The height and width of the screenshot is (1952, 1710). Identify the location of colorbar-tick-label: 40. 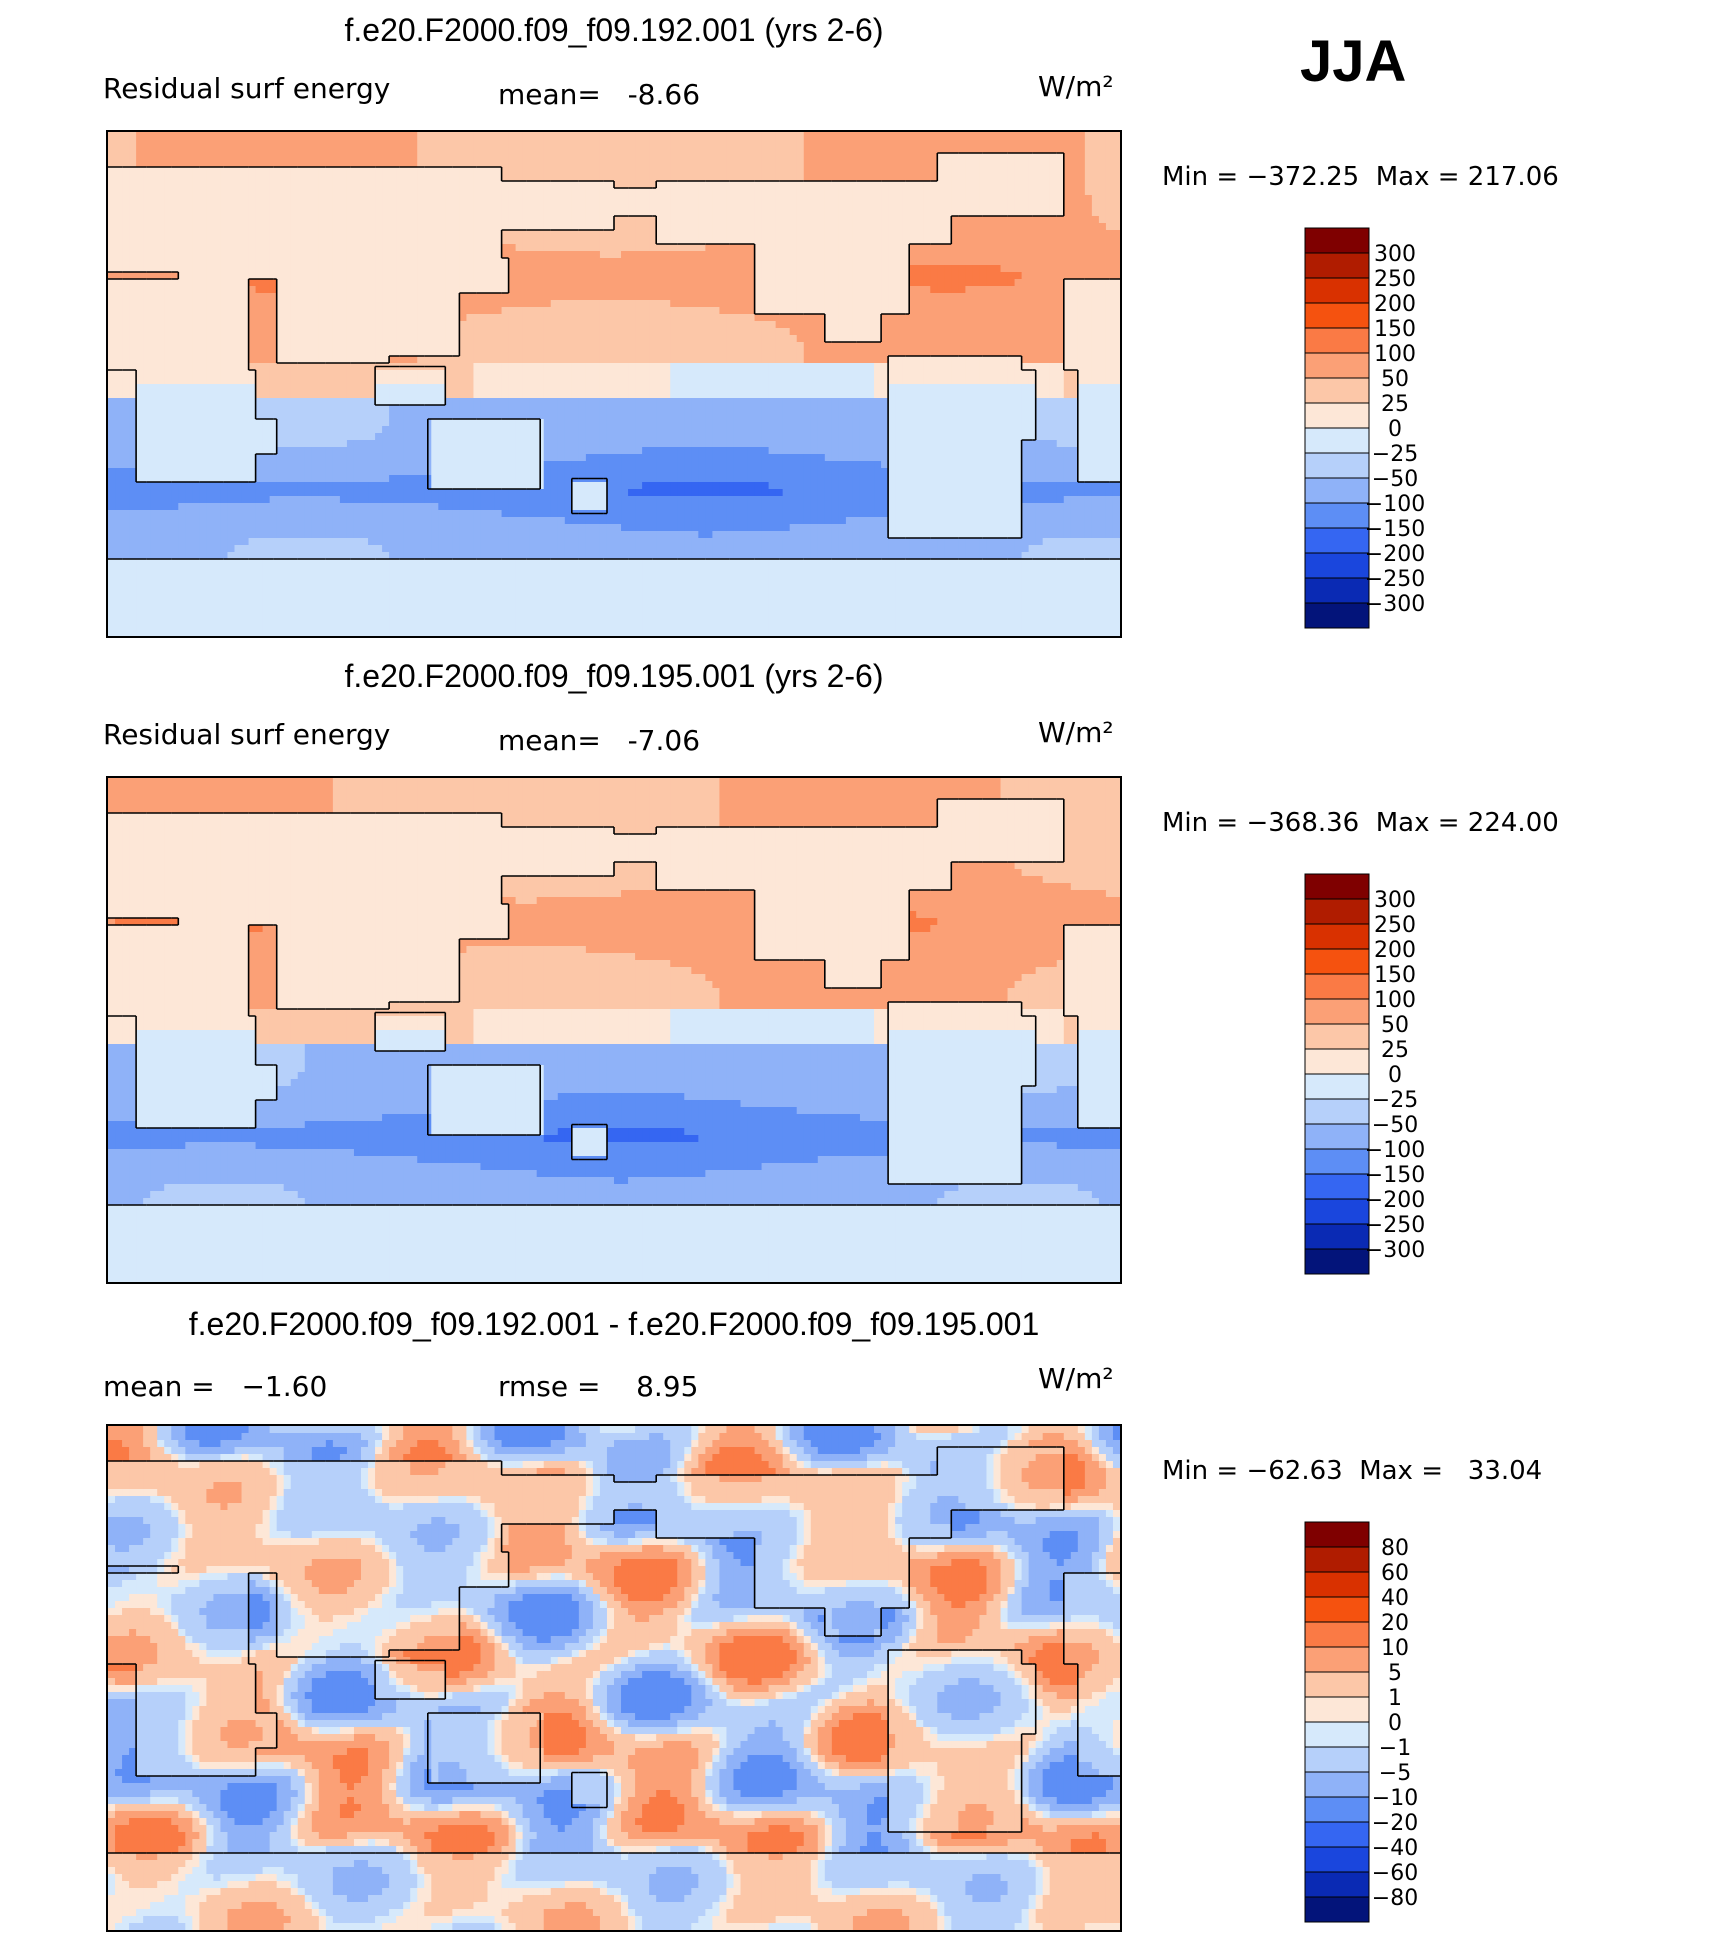
(1395, 1598).